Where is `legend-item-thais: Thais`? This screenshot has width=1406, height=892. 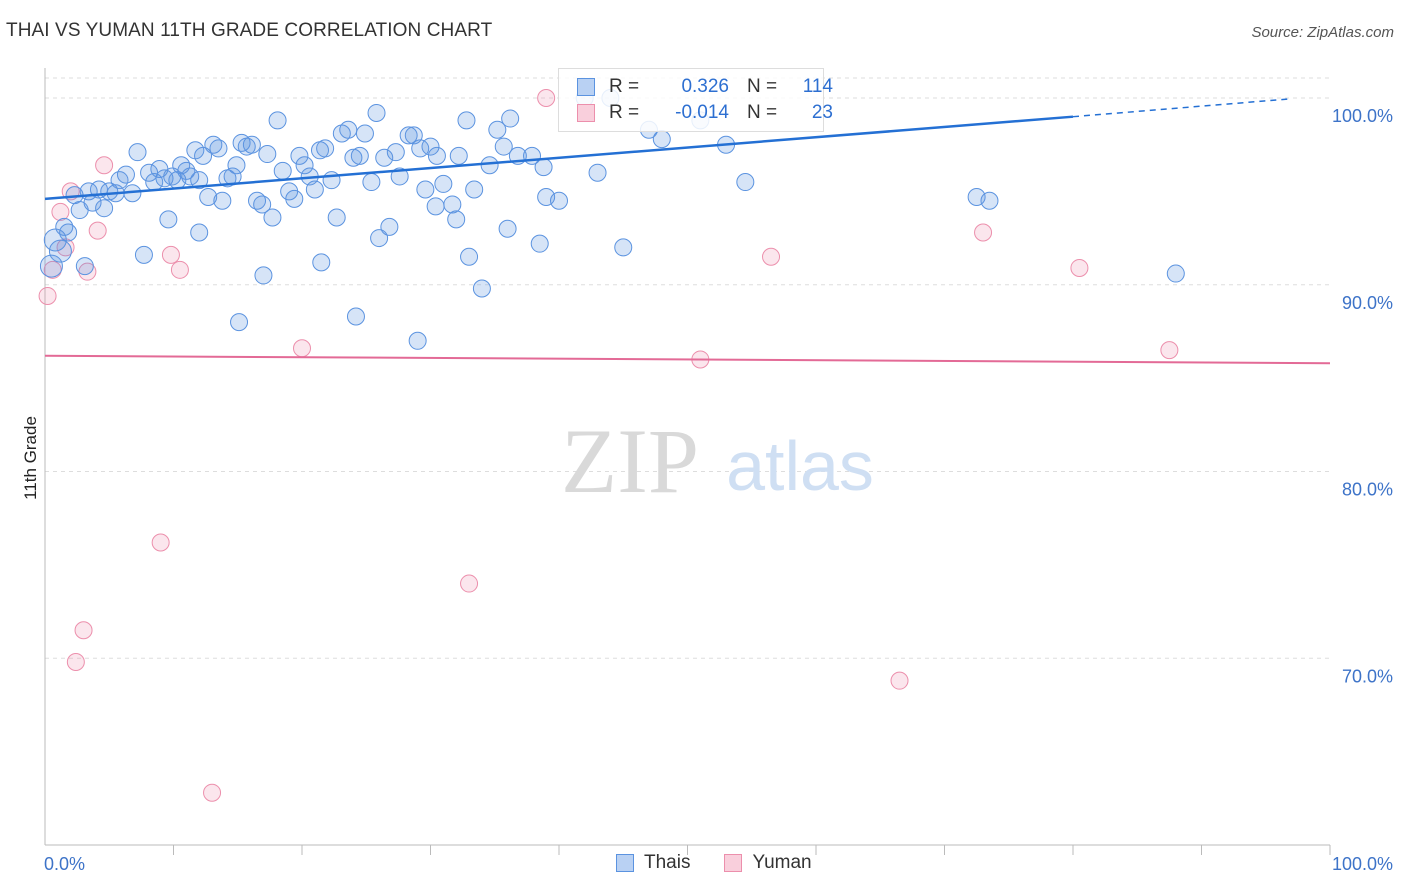
legend-item-thais: Thais is located at coordinates (653, 863).